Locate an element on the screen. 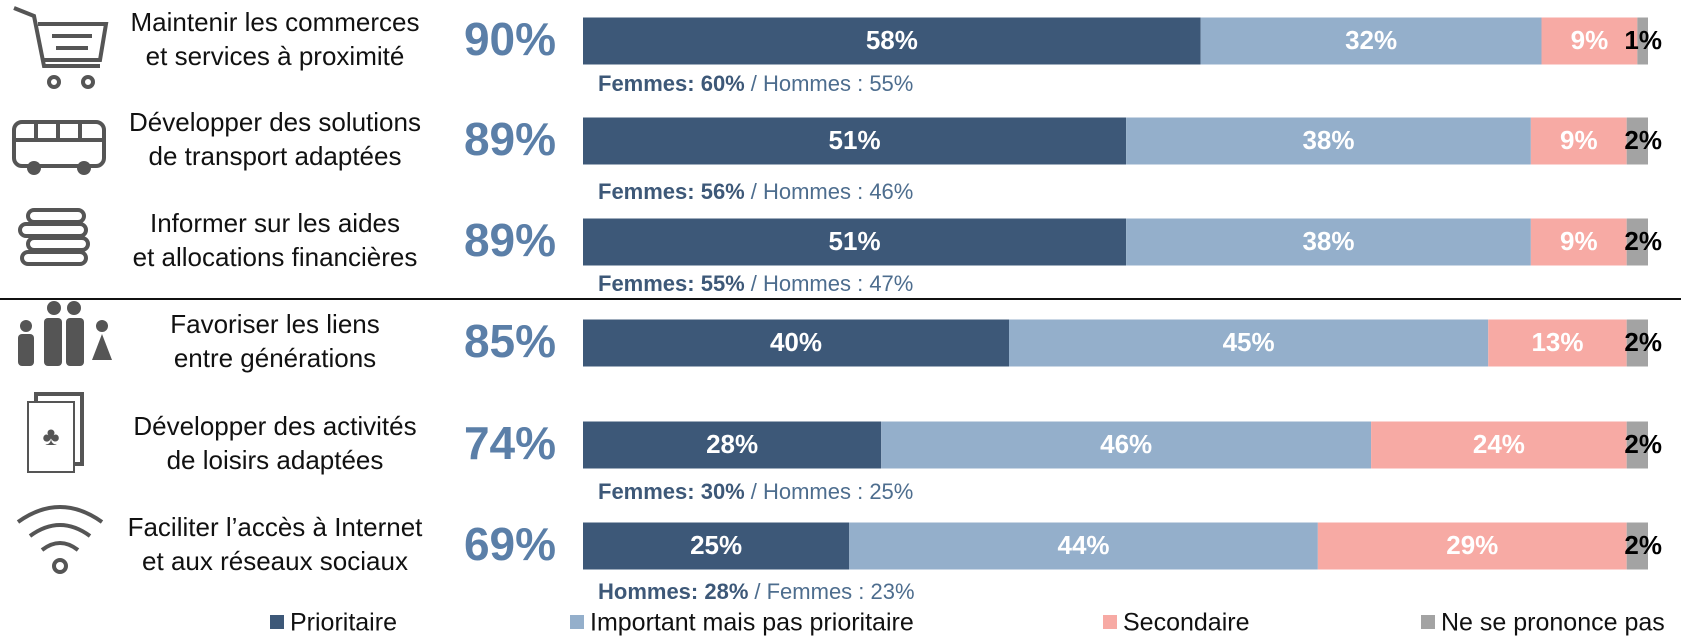  note-bold: Femmes: 56% is located at coordinates (671, 191).